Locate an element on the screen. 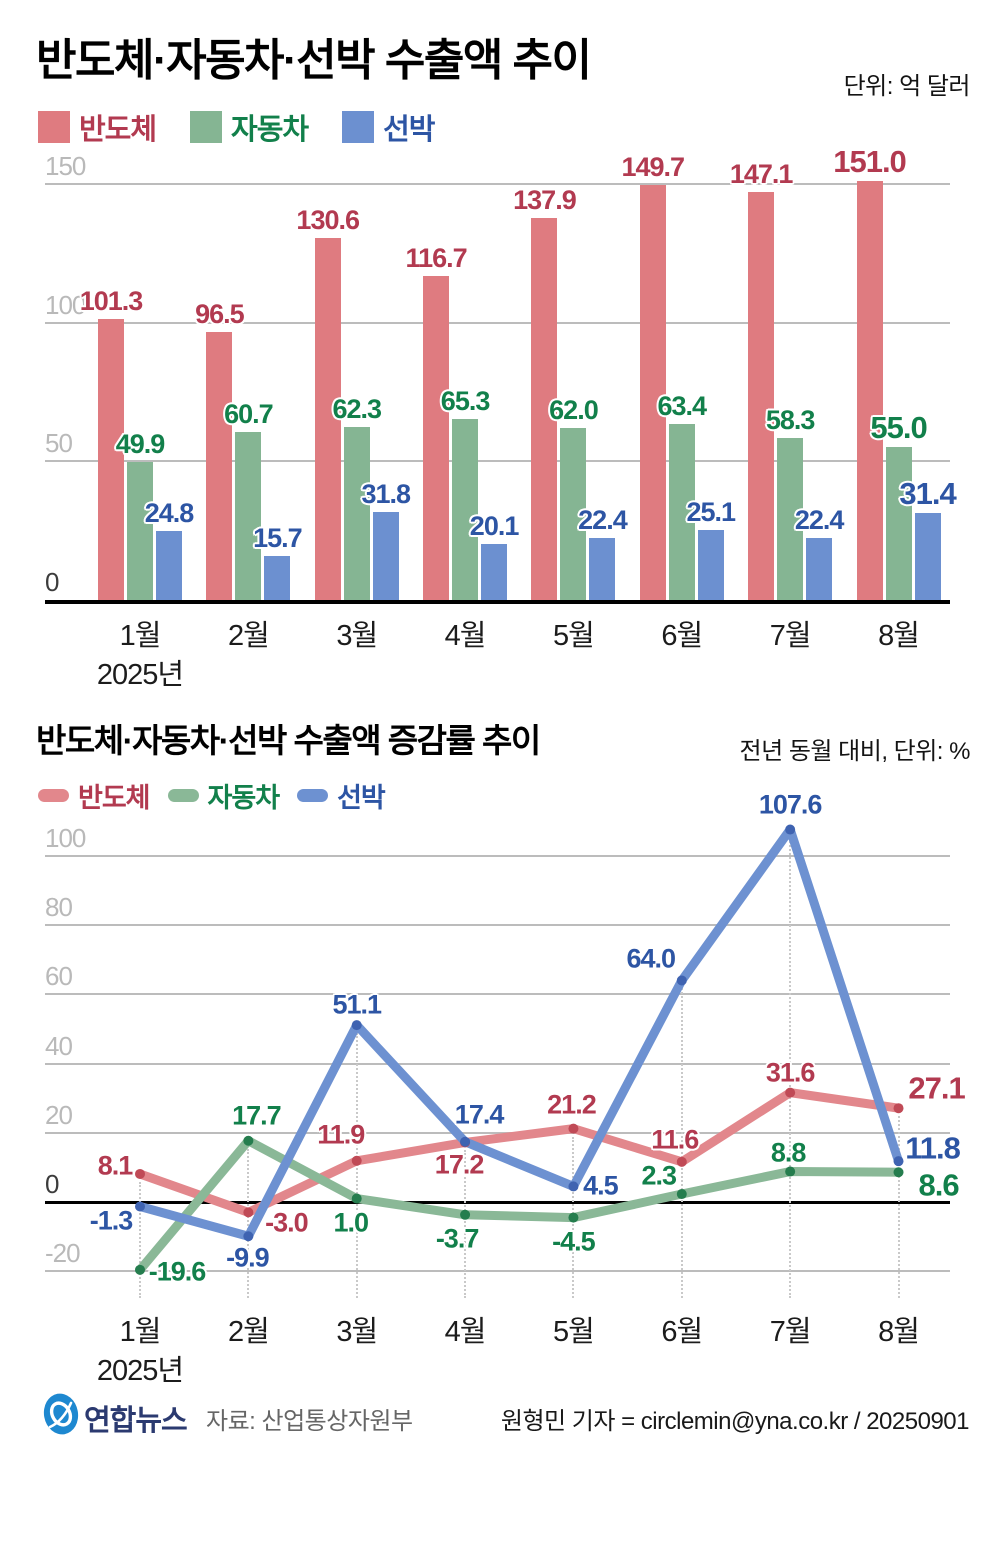  line-value-label: -9.9 is located at coordinates (248, 1257).